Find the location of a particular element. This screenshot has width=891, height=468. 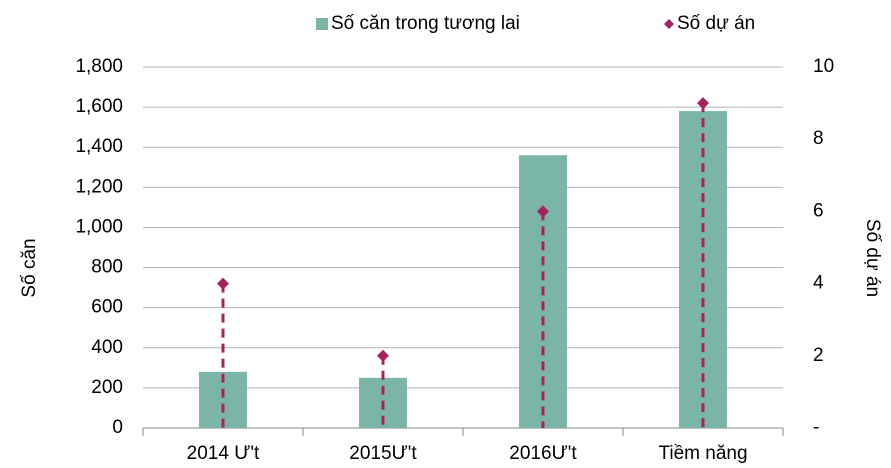

y-tick-label: 1,600 is located at coordinates (99, 106).